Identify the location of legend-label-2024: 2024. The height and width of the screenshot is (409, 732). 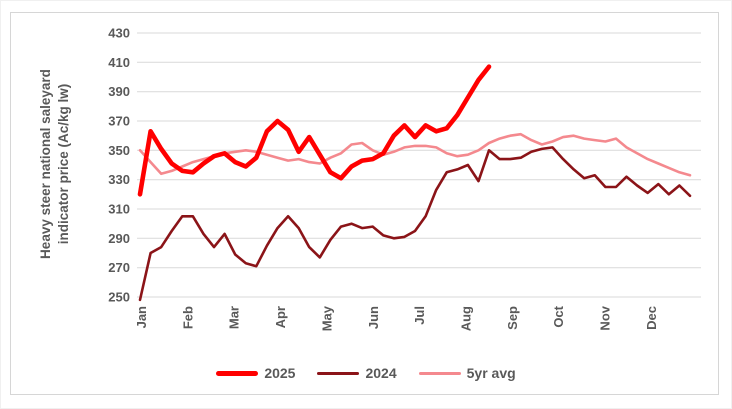
(381, 373).